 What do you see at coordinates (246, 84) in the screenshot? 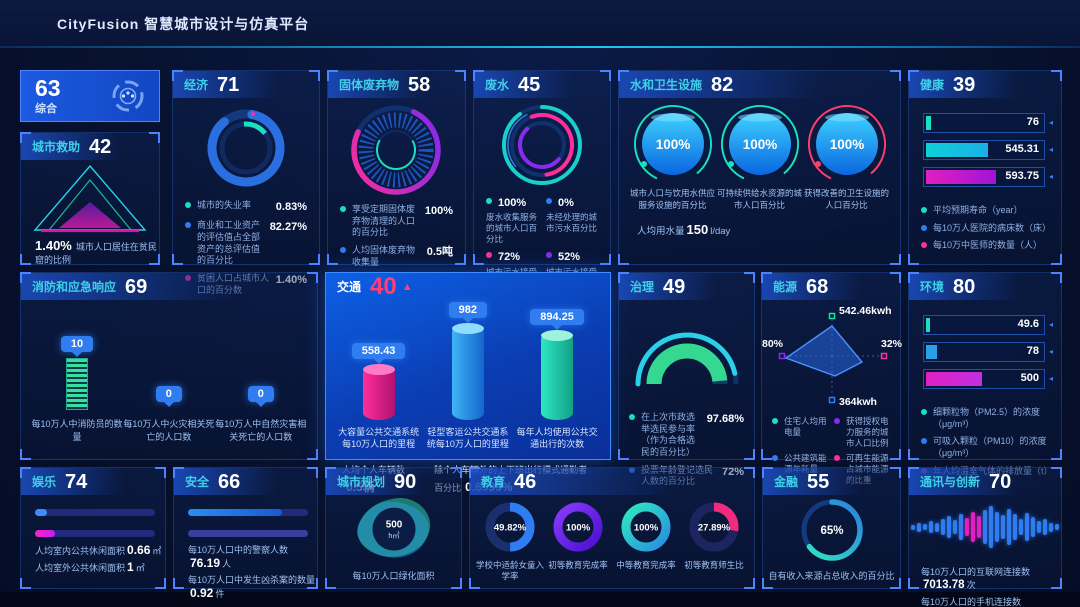
I see `panel-header: 经济 71` at bounding box center [246, 84].